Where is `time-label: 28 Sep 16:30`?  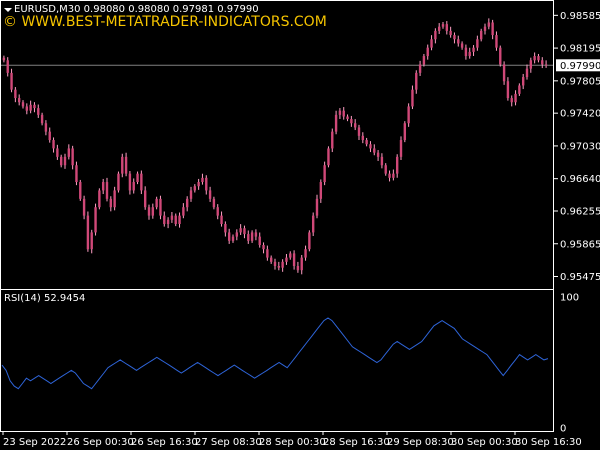 time-label: 28 Sep 16:30 is located at coordinates (356, 442).